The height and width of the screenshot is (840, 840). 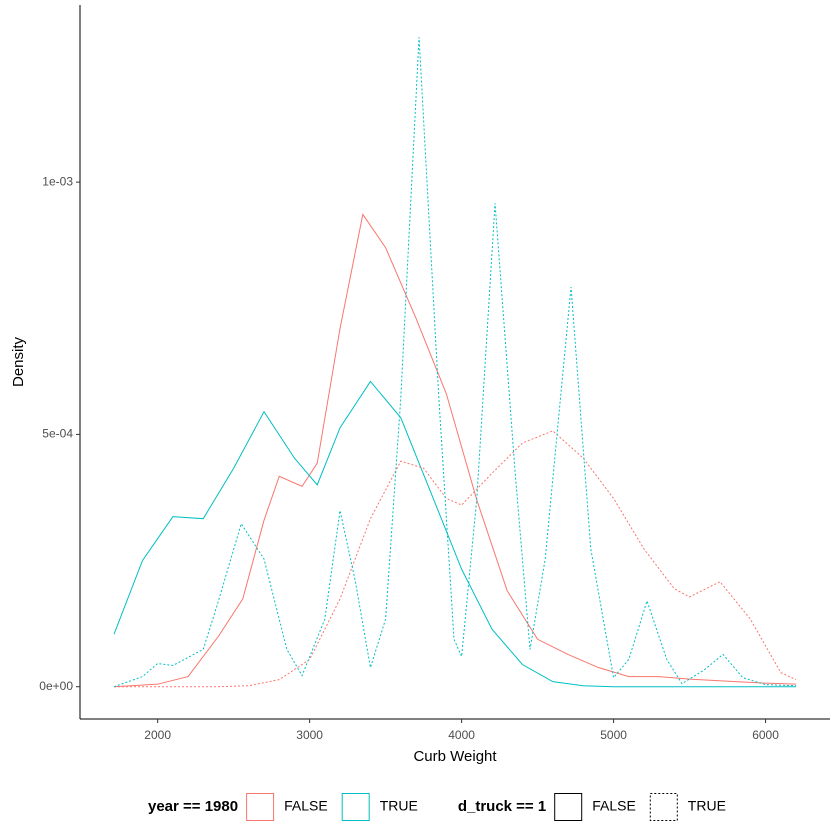 I want to click on x-tick-label: 2000, so click(x=157, y=735).